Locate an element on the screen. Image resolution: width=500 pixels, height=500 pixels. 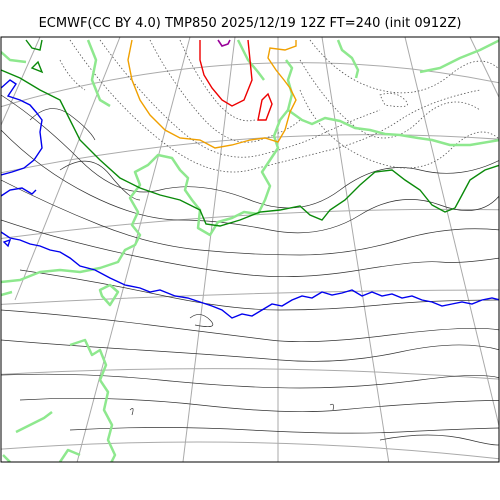
isotherm-orange is located at coordinates (212, 94).